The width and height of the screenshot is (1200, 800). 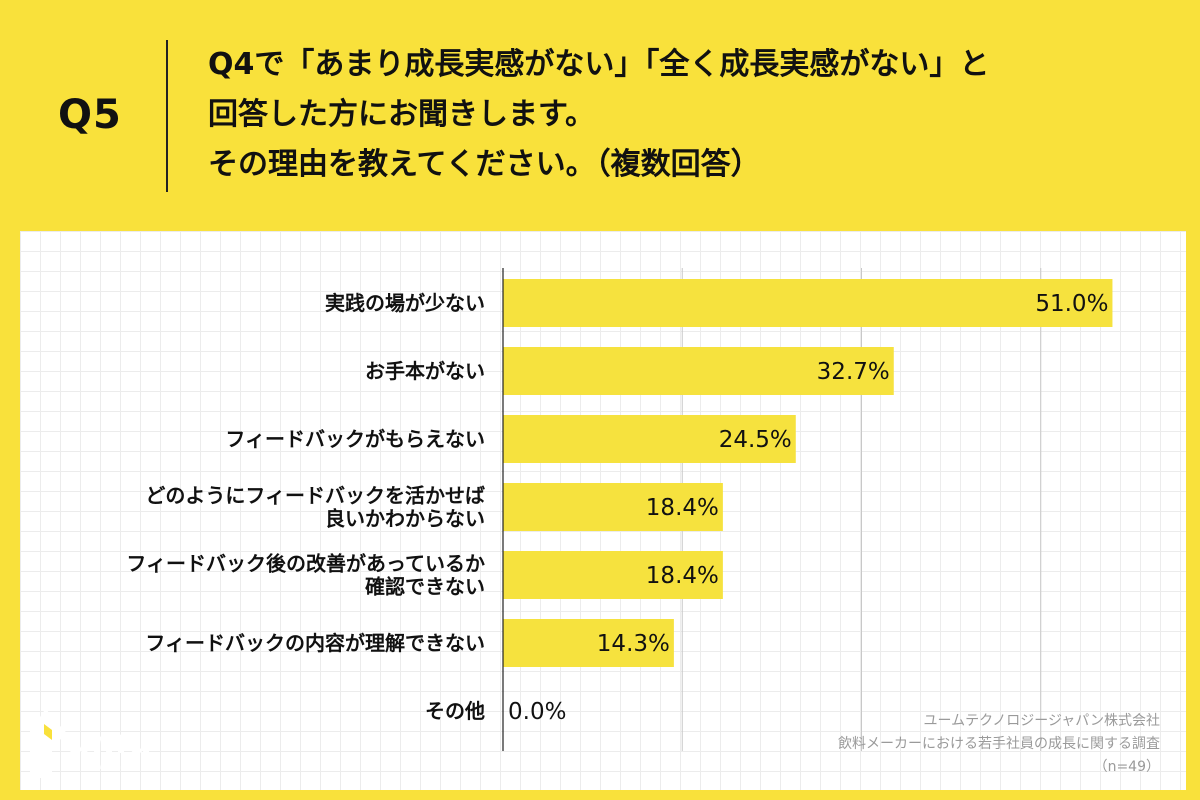 What do you see at coordinates (455, 711) in the screenshot?
I see `category-label: その他` at bounding box center [455, 711].